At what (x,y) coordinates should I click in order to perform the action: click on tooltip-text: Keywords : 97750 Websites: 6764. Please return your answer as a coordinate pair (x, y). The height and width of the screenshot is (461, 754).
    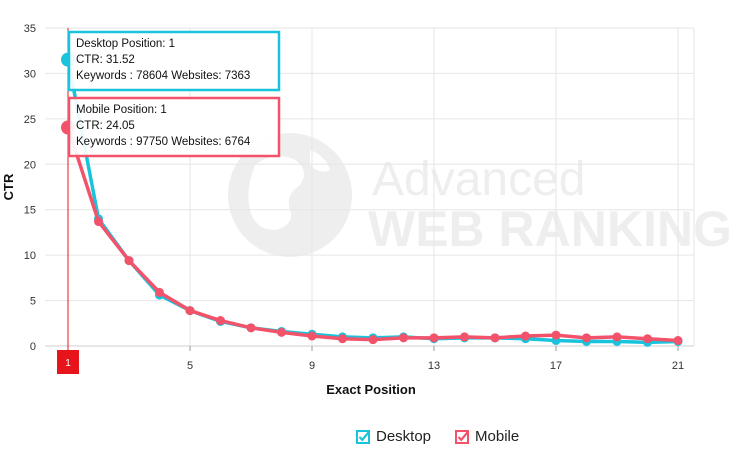
    Looking at the image, I should click on (163, 142).